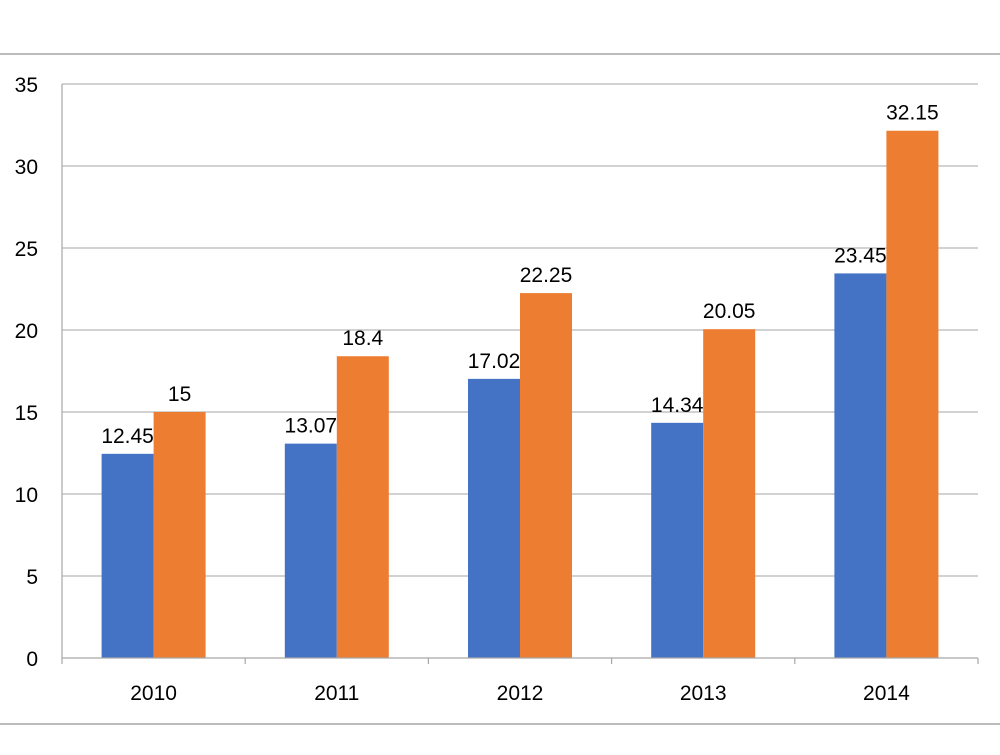  I want to click on bar-series-2-2010, so click(179, 535).